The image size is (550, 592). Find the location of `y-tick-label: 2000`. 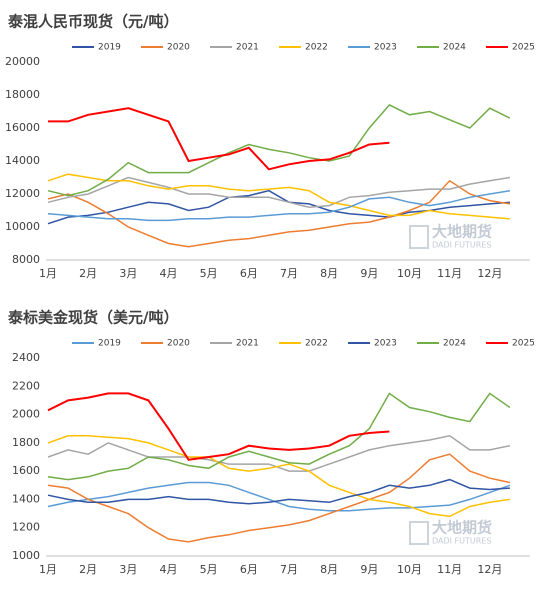

y-tick-label: 2000 is located at coordinates (26, 414).